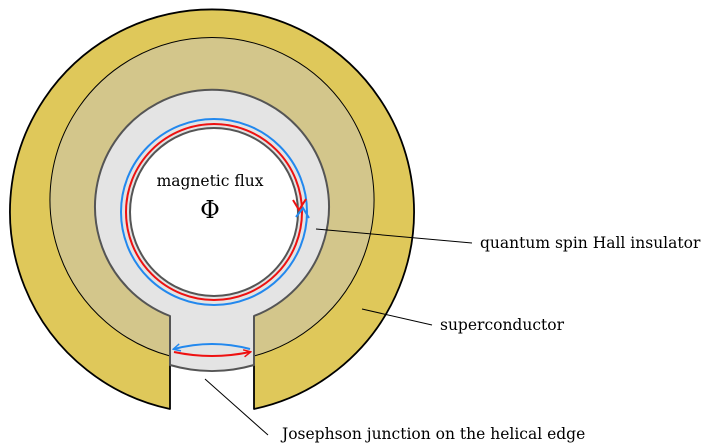  I want to click on label-josephson-junction: Josephson junction on the helical edge, so click(432, 434).